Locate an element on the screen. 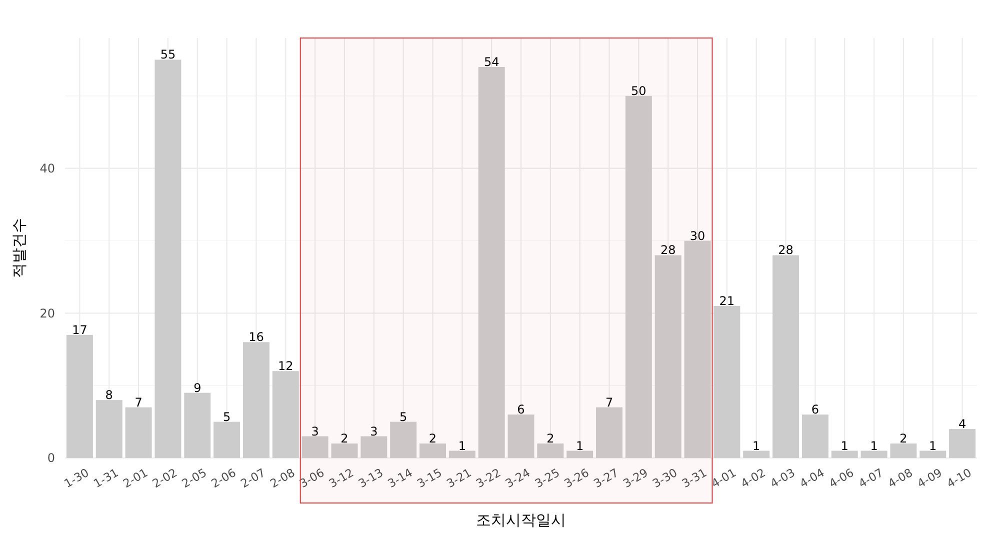 This screenshot has height=533, width=981. x-tick-label: 3-26 is located at coordinates (577, 478).